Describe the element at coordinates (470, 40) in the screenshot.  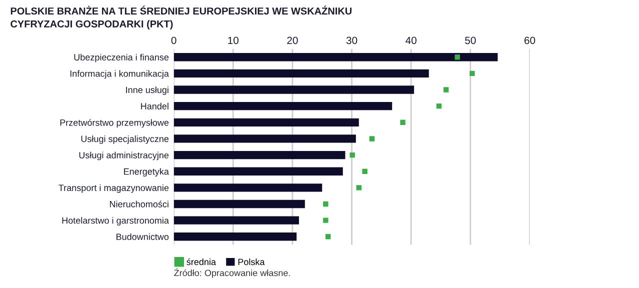
I see `x-tick-label: 50` at that location.